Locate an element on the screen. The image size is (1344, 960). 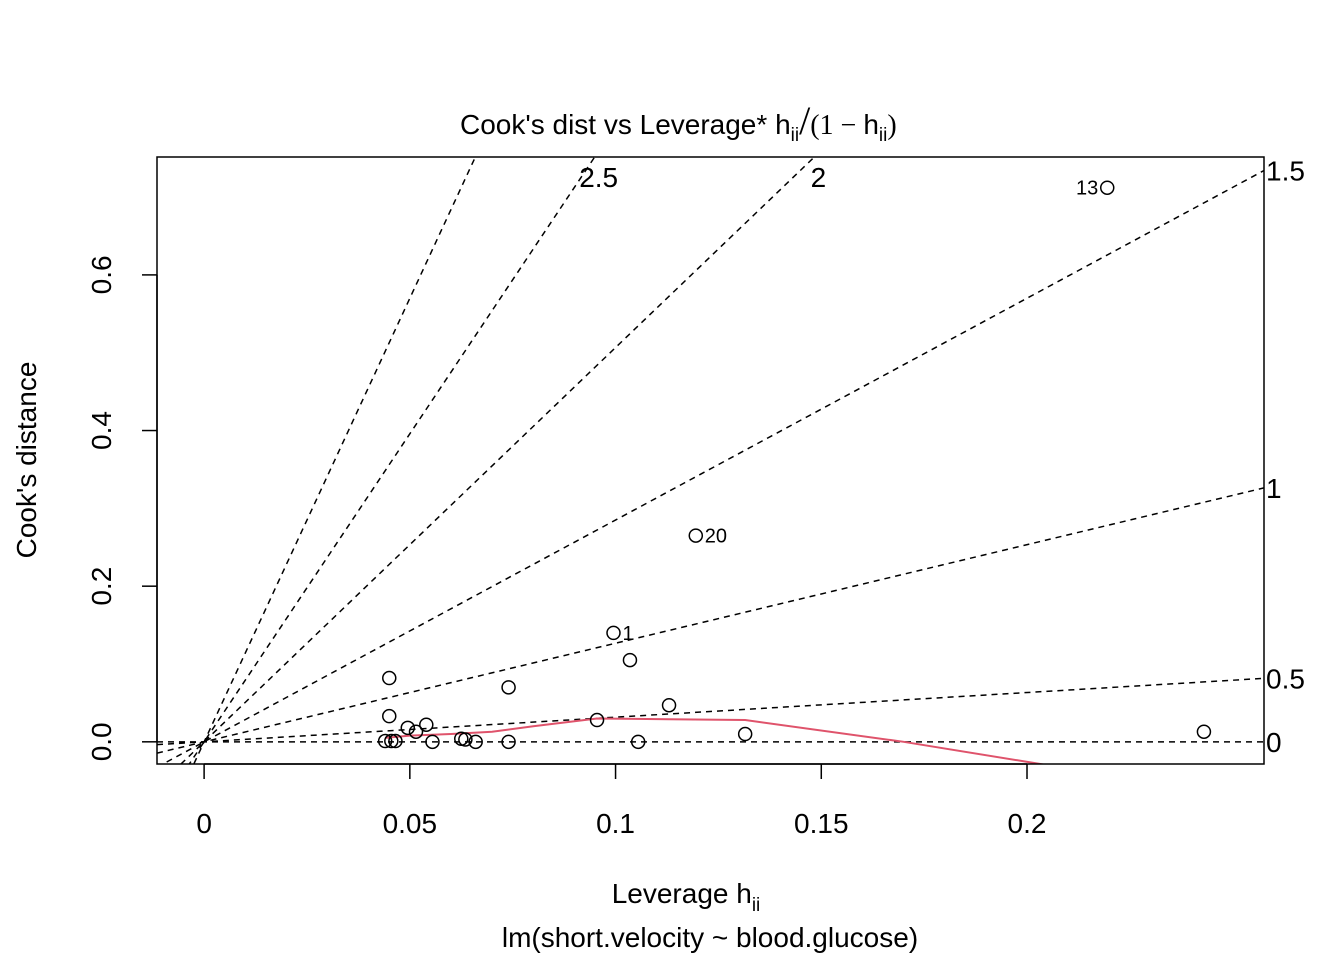
x-axis-label-text: Leverage is located at coordinates (670, 893).